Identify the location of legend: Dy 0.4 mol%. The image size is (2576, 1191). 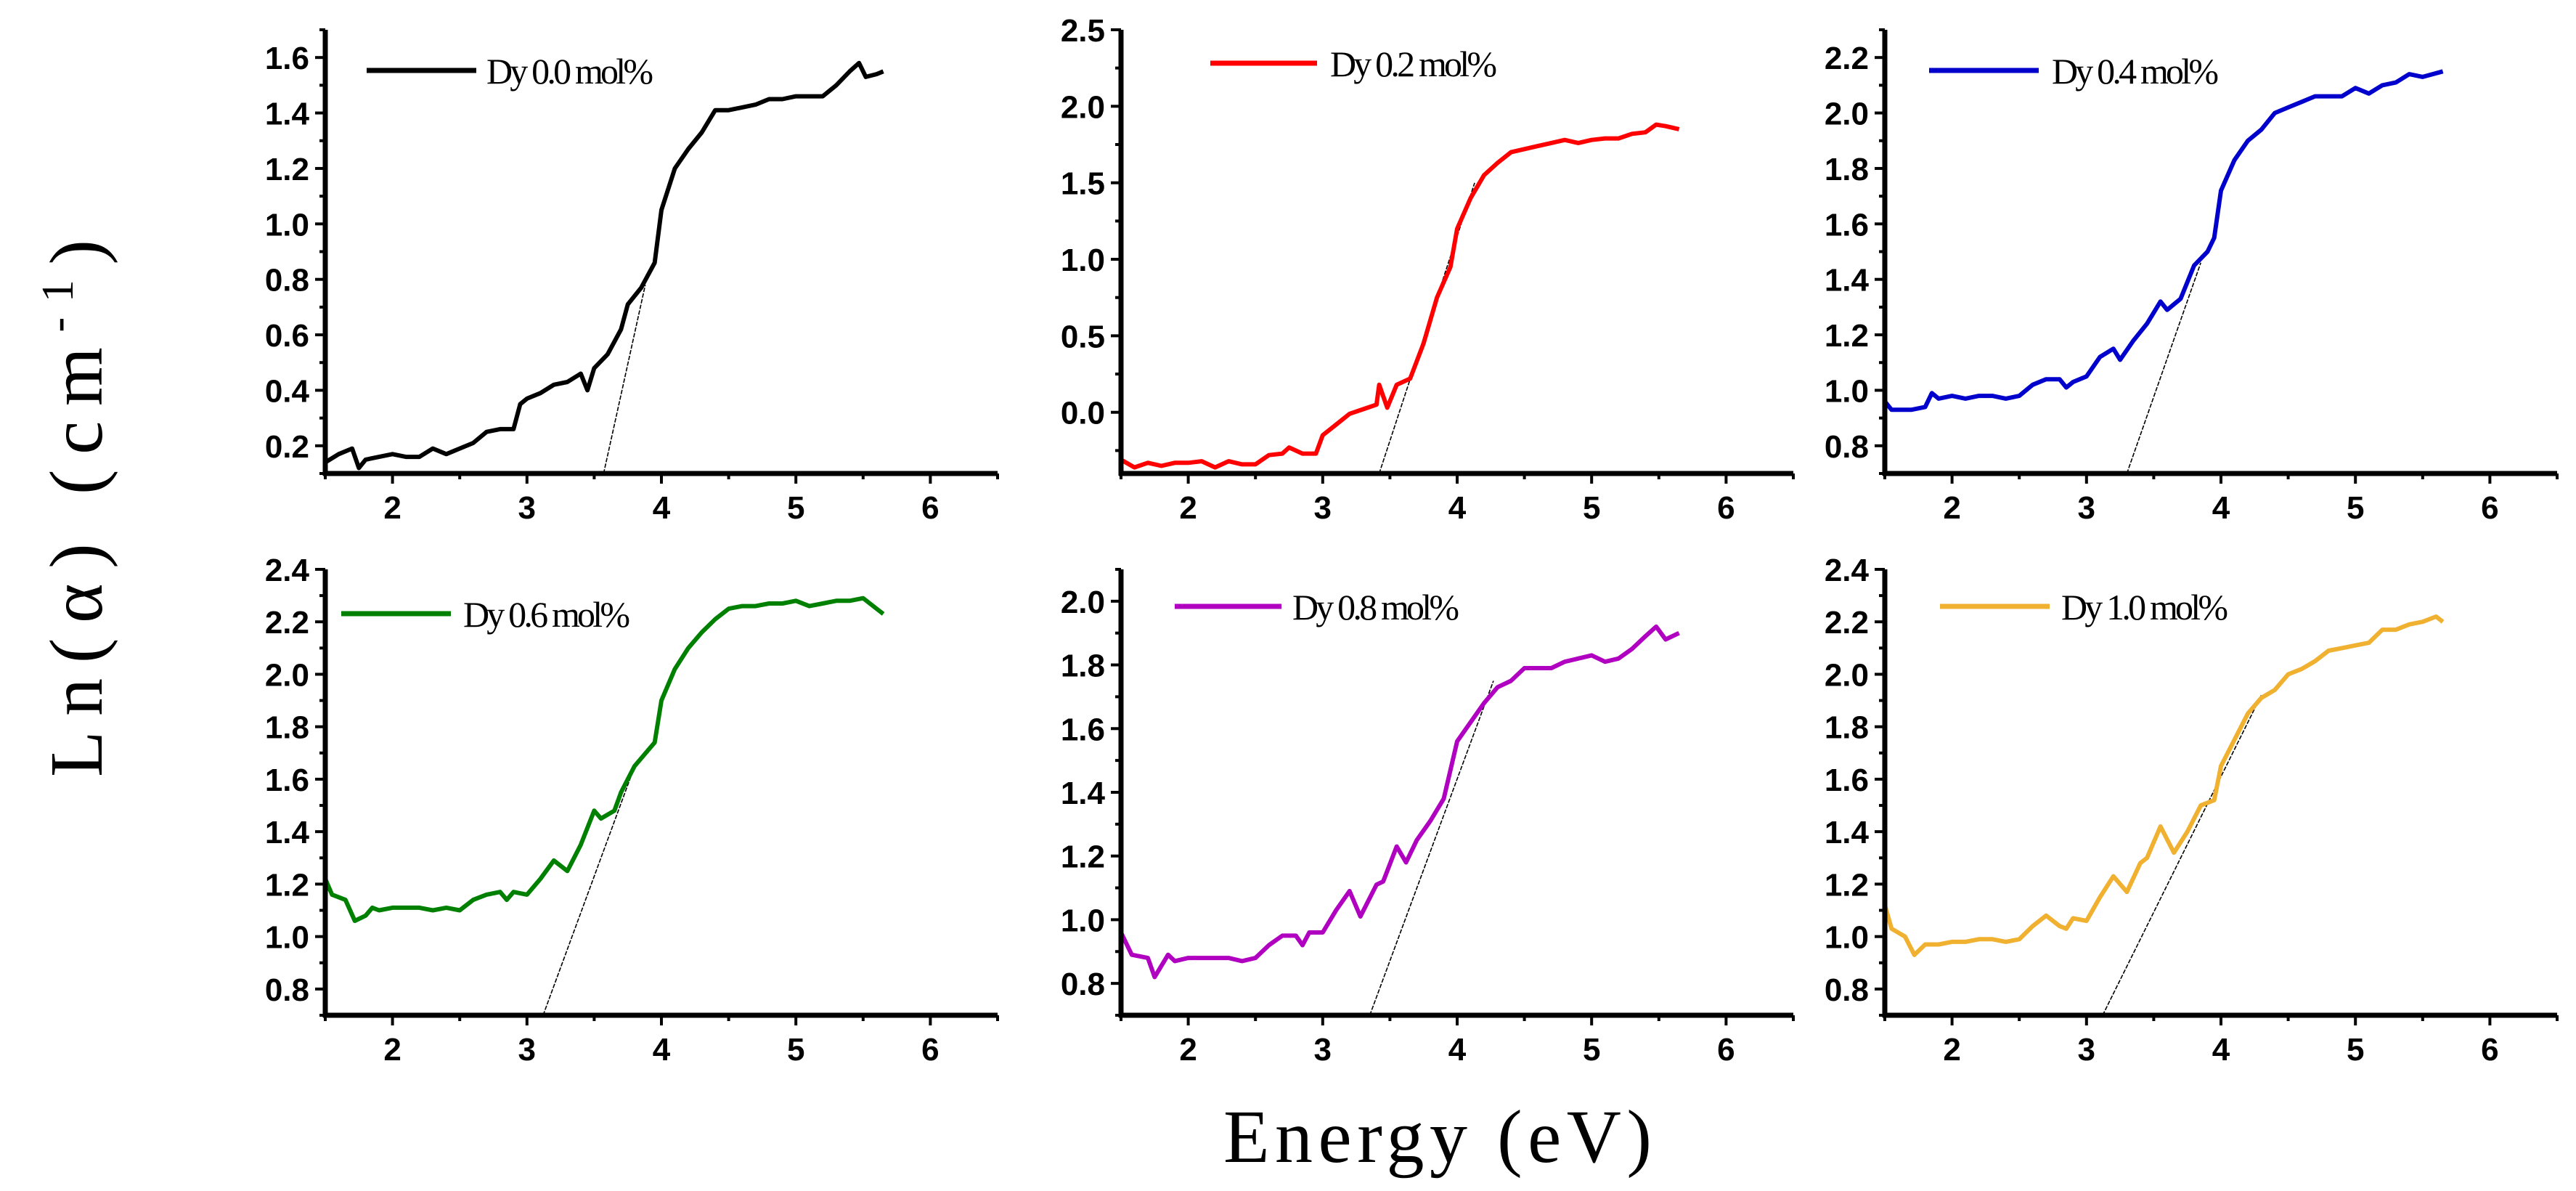
(2074, 71).